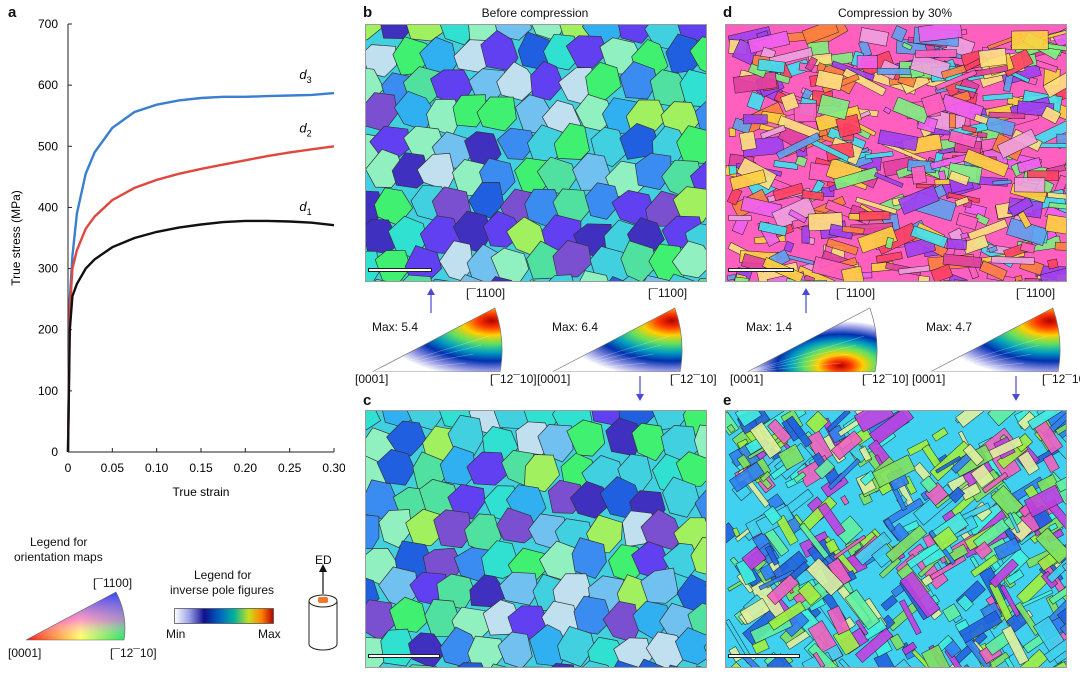  I want to click on inverse-pole-figure-c, so click(617, 339).